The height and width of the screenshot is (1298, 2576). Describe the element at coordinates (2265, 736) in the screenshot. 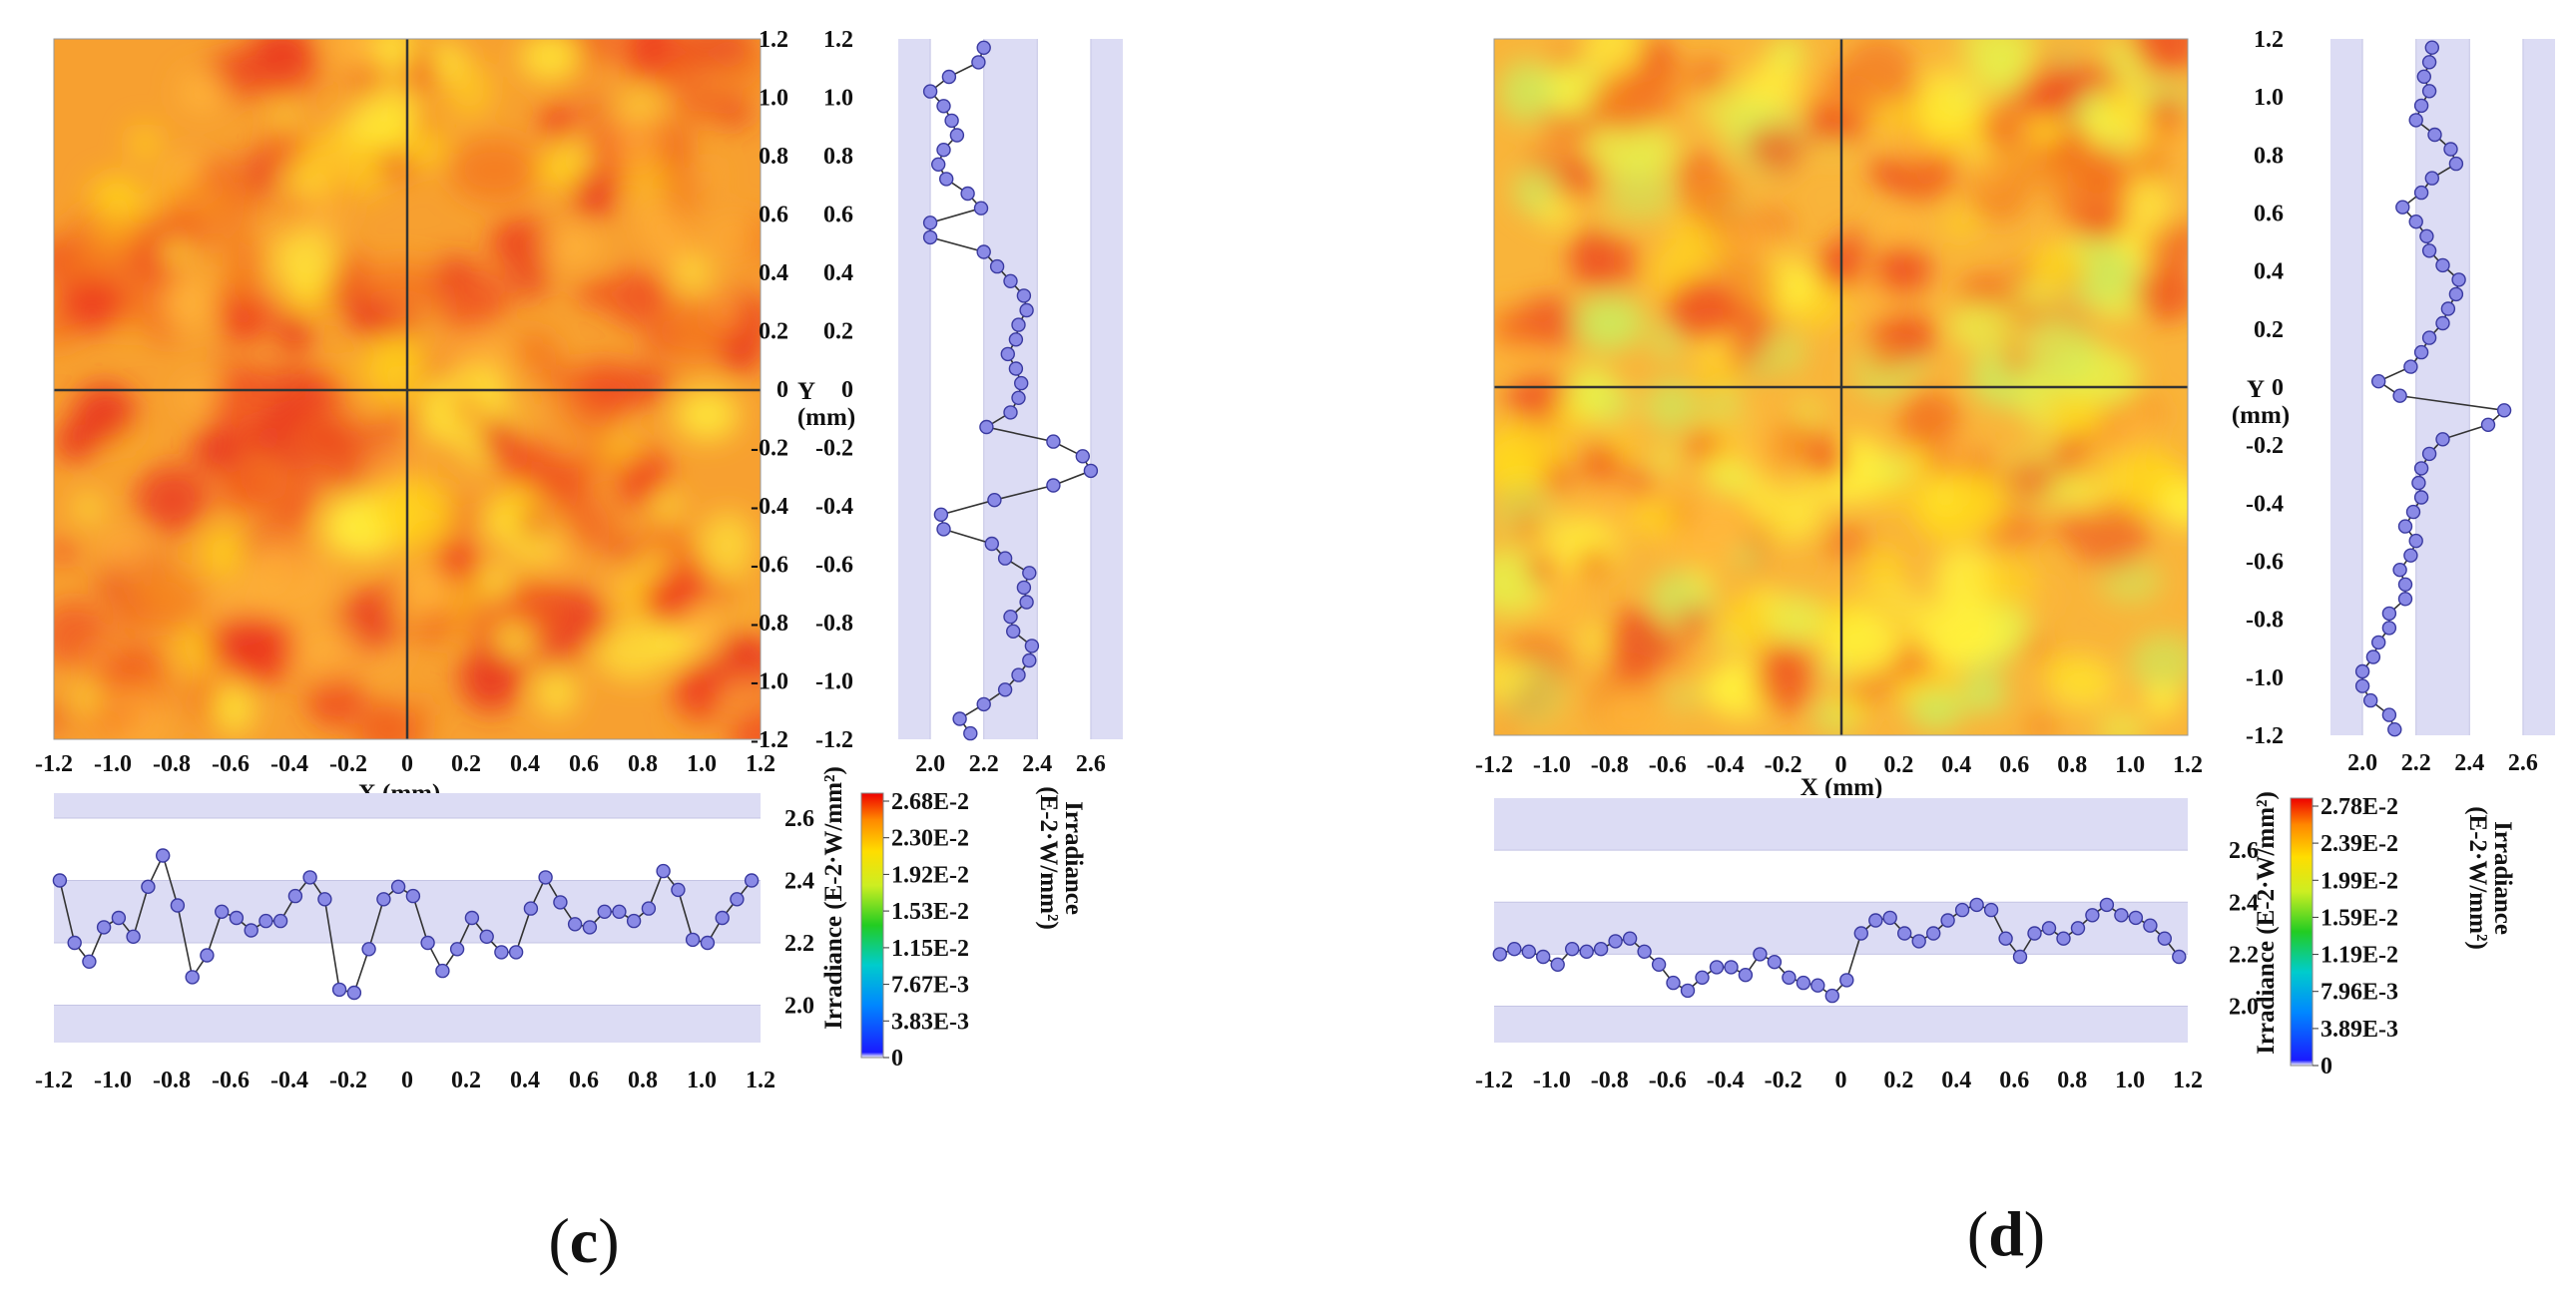

I see `y-tick-label-outer: -1.2` at that location.